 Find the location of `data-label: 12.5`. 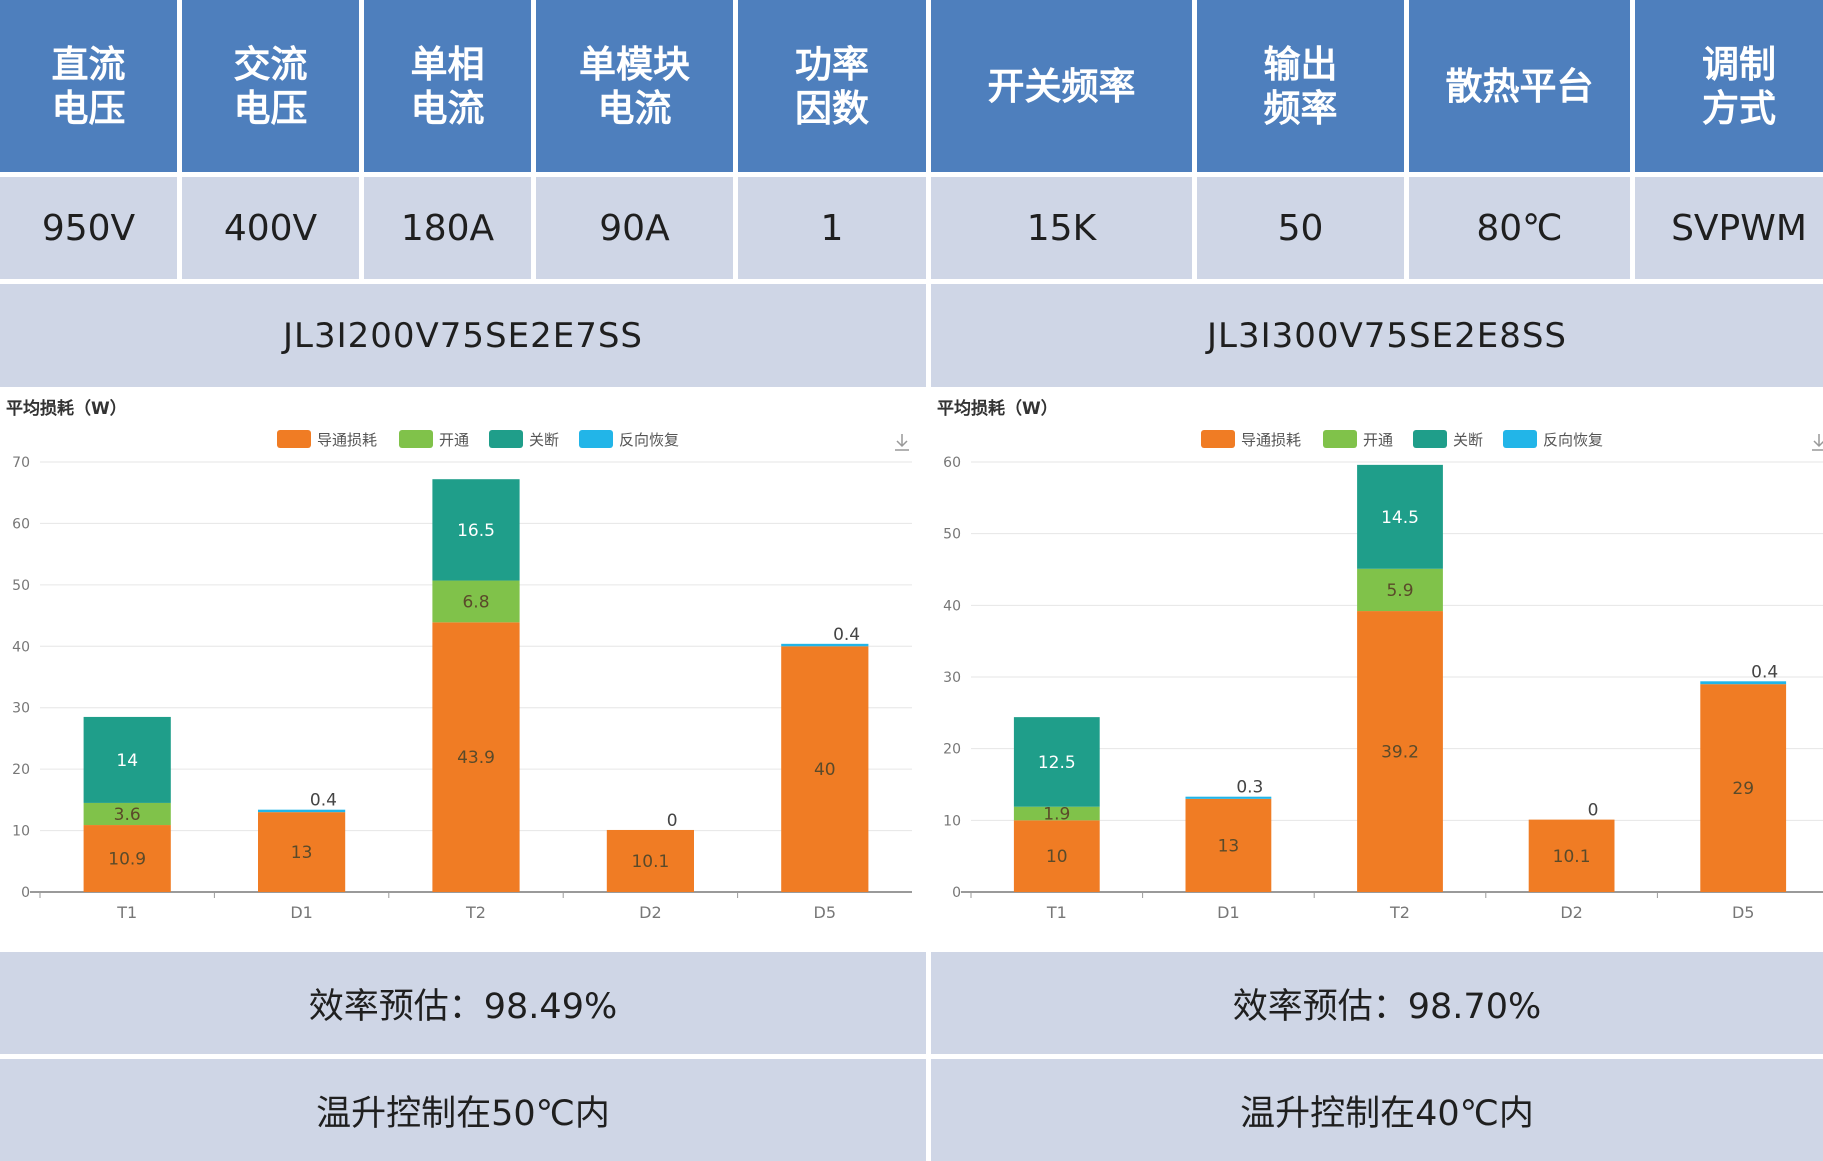

data-label: 12.5 is located at coordinates (1057, 763).